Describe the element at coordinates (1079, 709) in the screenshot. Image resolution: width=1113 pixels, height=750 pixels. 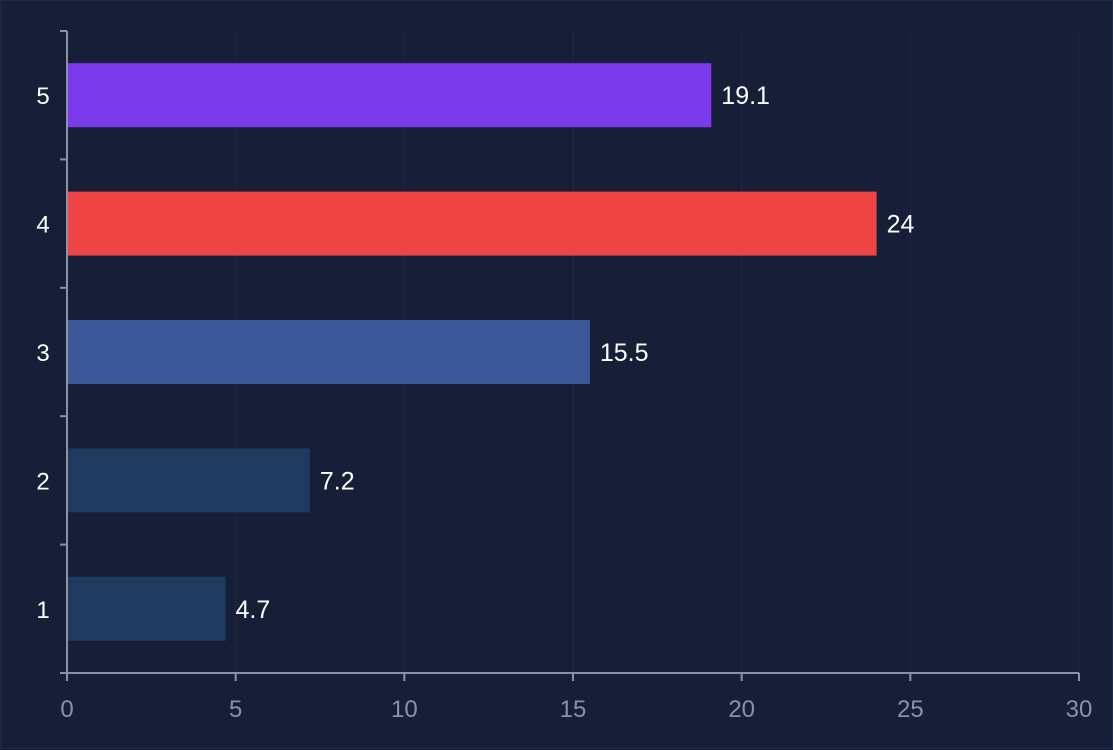
I see `x-tick-label-30: 30` at that location.